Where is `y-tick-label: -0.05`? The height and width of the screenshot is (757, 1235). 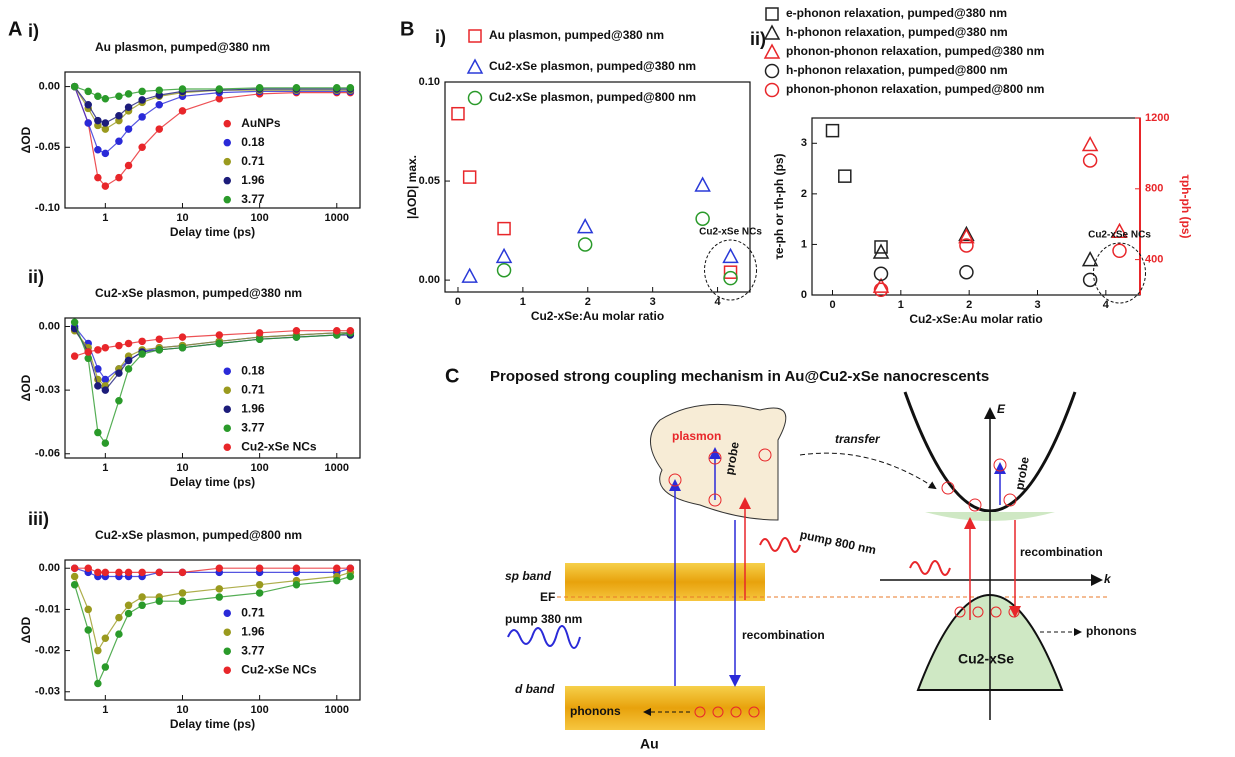
y-tick-label: -0.05 is located at coordinates (47, 147).